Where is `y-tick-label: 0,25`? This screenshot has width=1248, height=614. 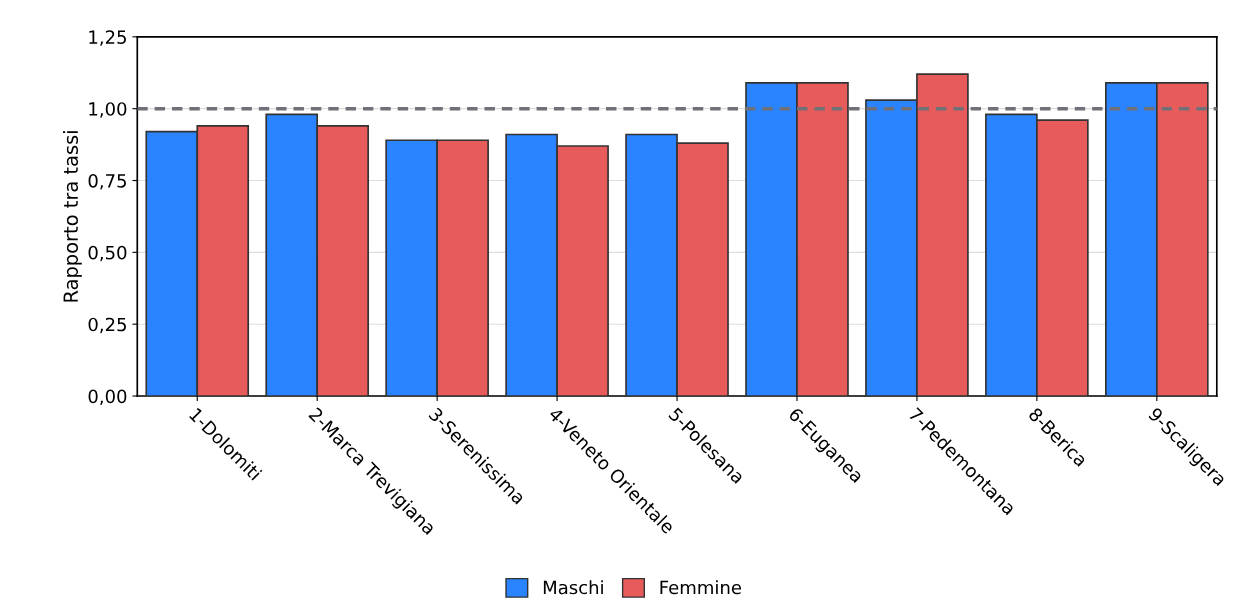 y-tick-label: 0,25 is located at coordinates (107, 325).